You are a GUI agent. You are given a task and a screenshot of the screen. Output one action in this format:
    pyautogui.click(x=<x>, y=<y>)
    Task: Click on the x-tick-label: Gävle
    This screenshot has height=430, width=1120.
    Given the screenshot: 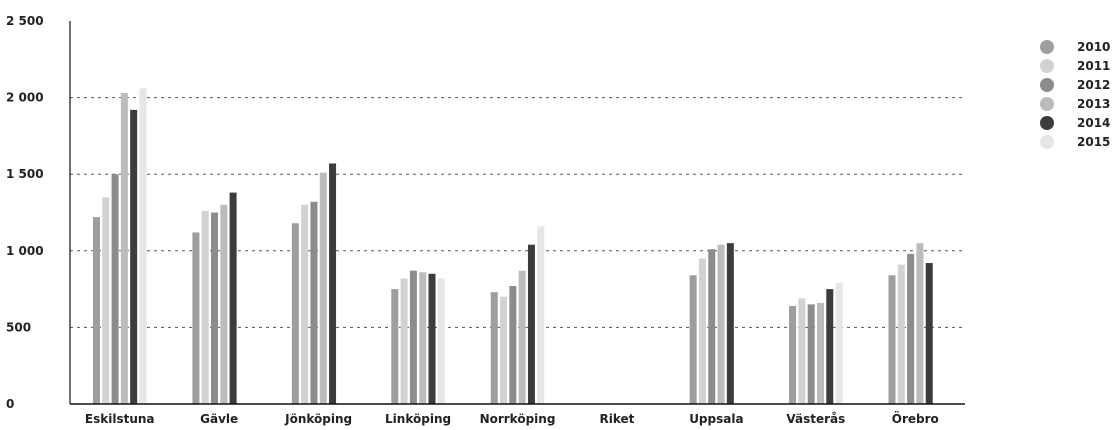 What is the action you would take?
    pyautogui.click(x=219, y=419)
    